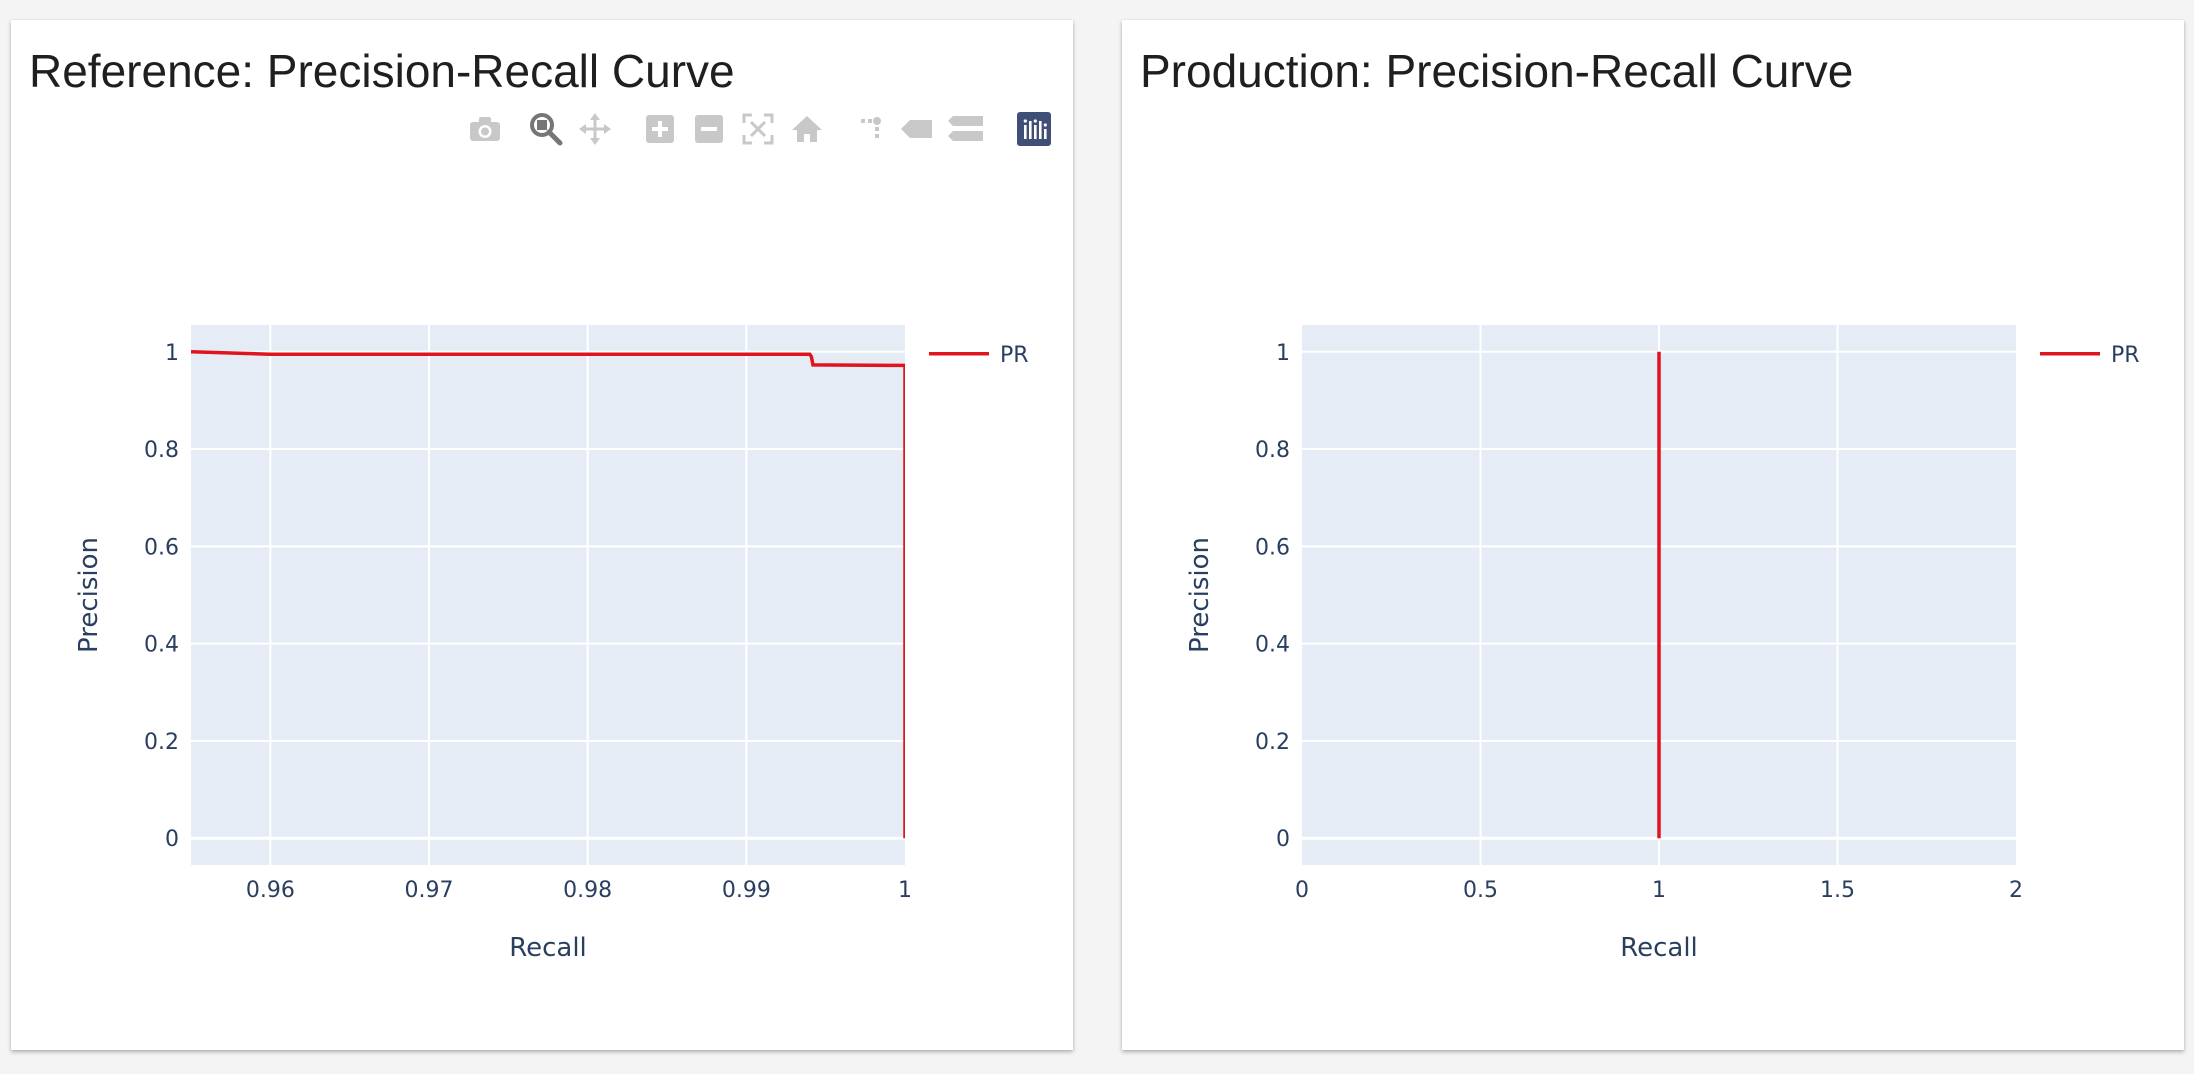 This screenshot has height=1074, width=2194. Describe the element at coordinates (587, 890) in the screenshot. I see `x-tick-label: 0.98` at that location.